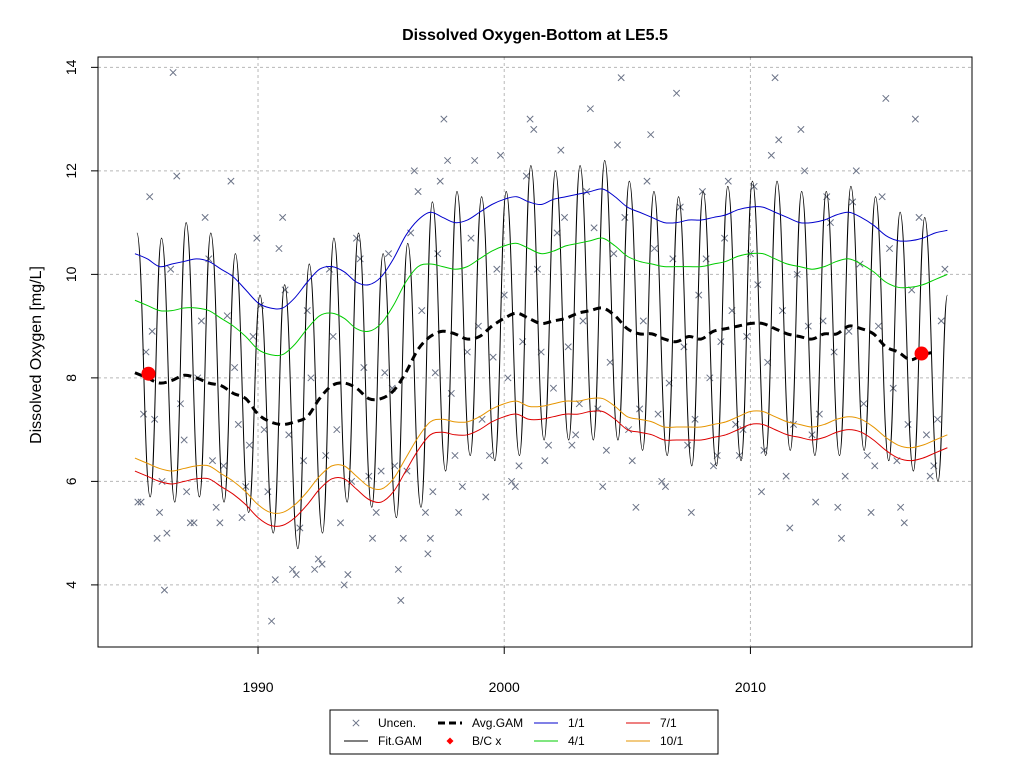 The width and height of the screenshot is (1024, 768). Describe the element at coordinates (400, 741) in the screenshot. I see `legend-label: Fit.GAM` at that location.